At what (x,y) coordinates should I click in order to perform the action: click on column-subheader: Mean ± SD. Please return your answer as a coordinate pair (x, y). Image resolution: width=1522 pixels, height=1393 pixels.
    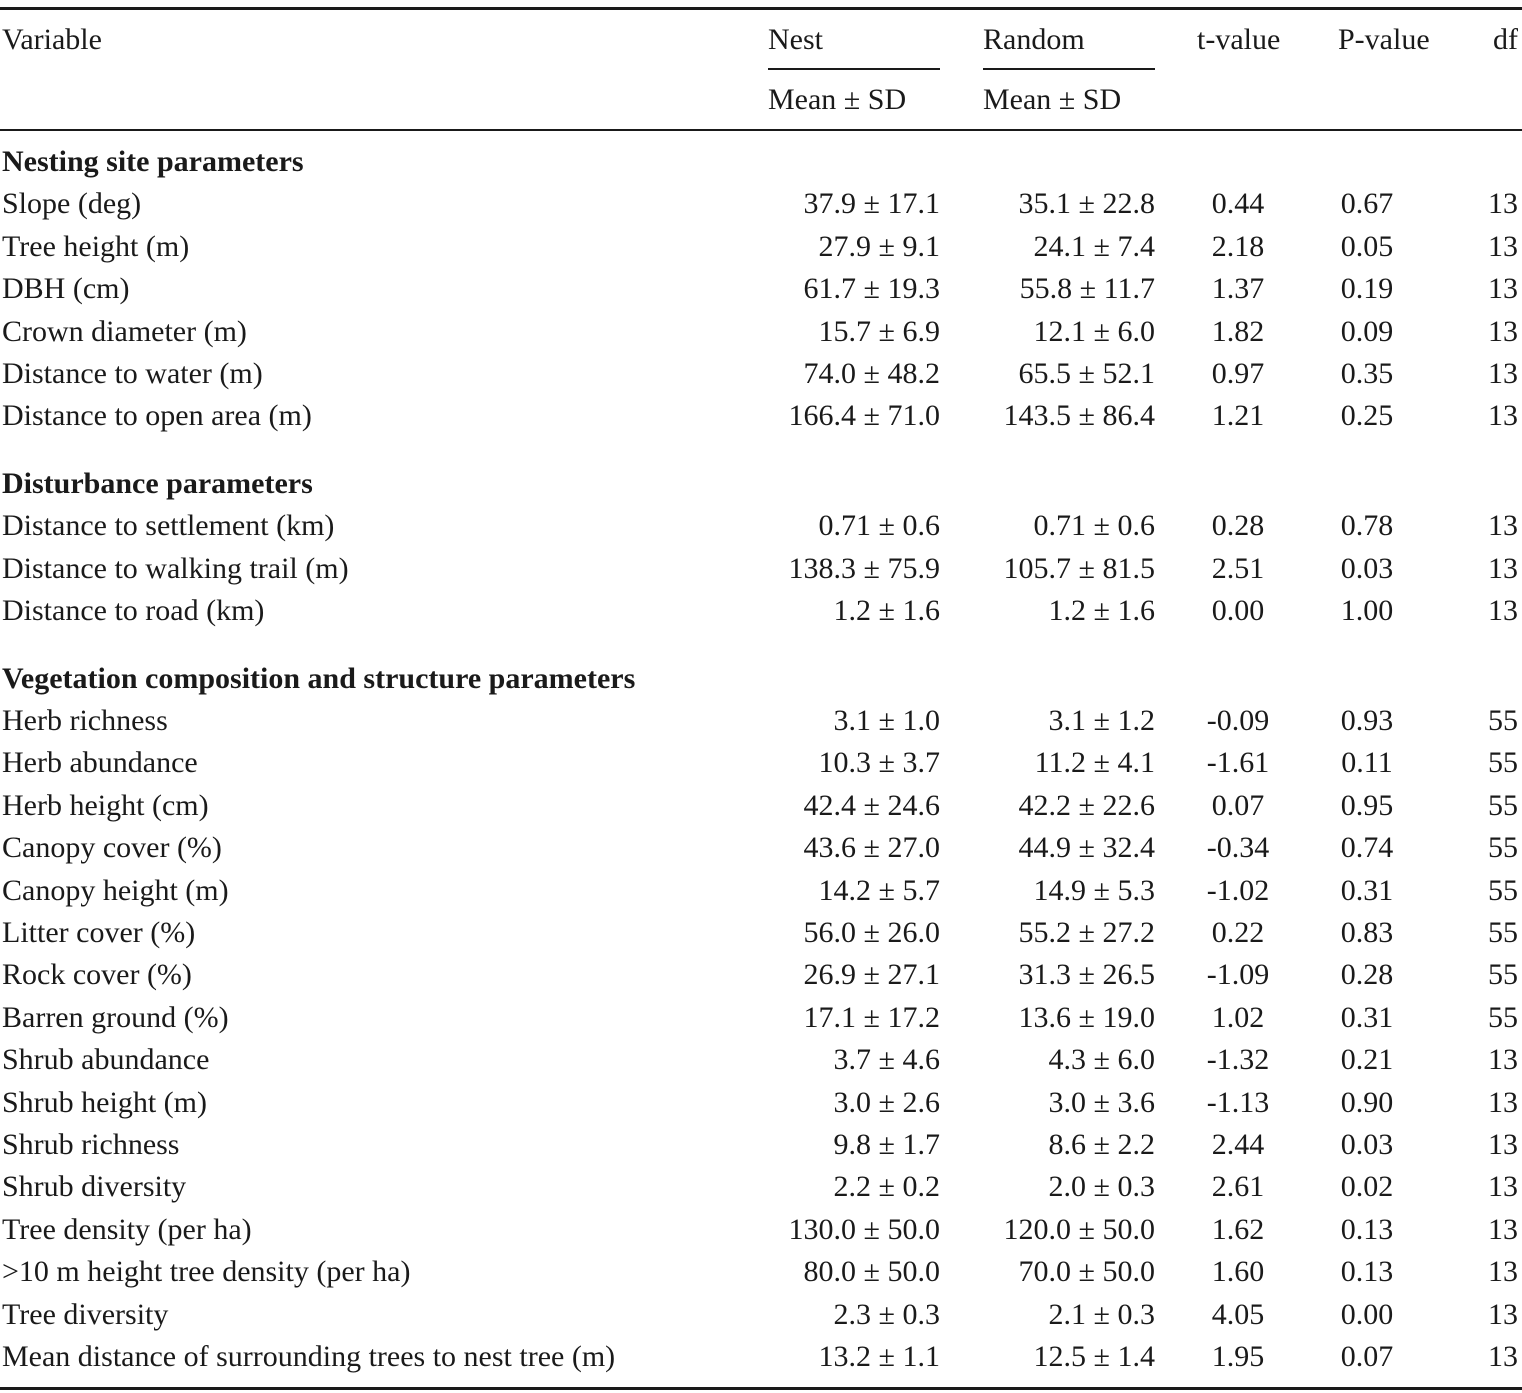
    Looking at the image, I should click on (1052, 99).